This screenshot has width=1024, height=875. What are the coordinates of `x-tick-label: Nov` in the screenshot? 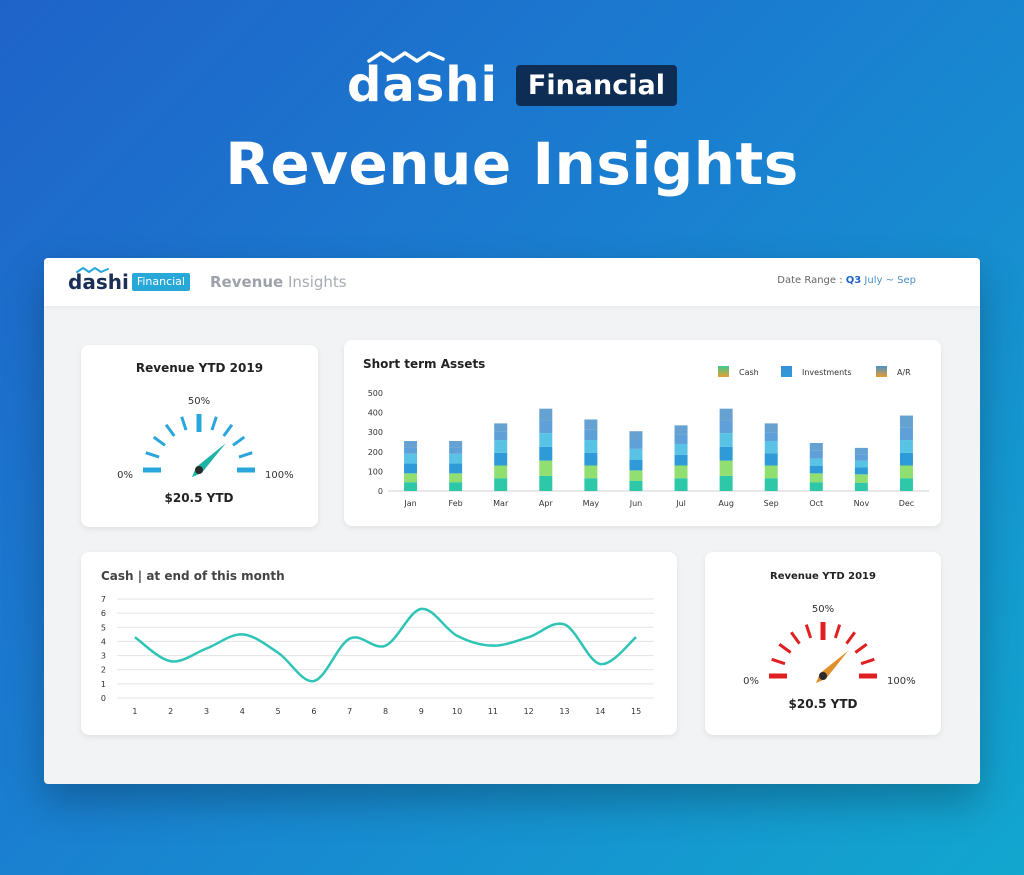 It's located at (862, 503).